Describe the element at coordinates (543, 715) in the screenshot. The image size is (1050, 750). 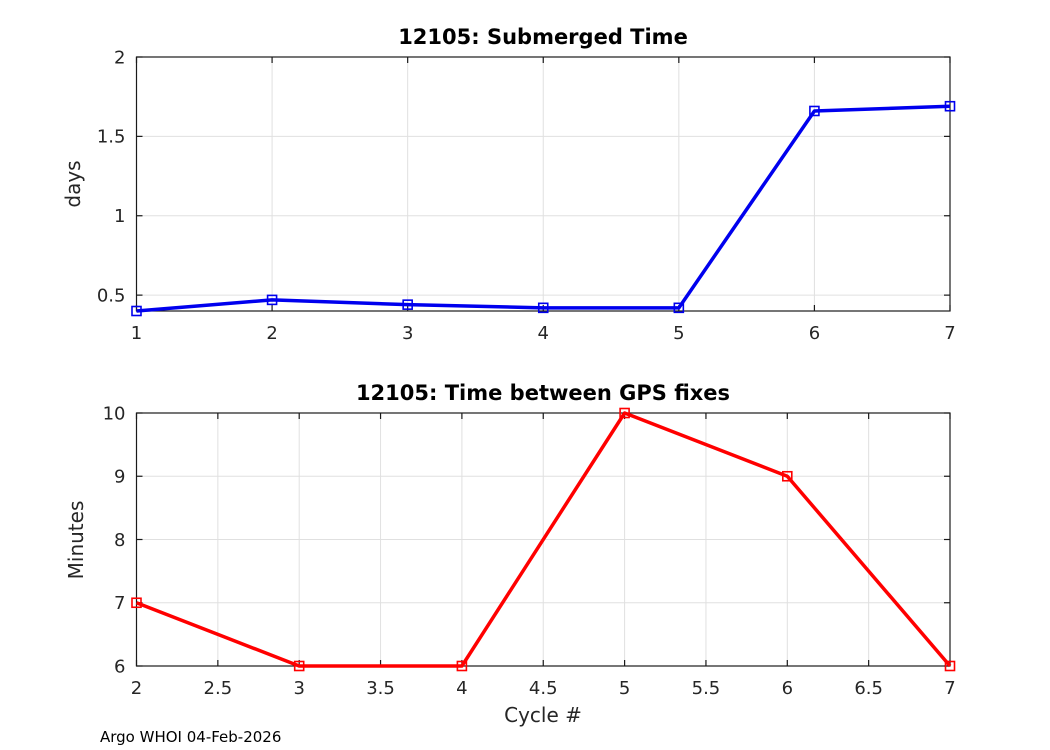
I see `cycle-number-xlabel: Cycle #` at that location.